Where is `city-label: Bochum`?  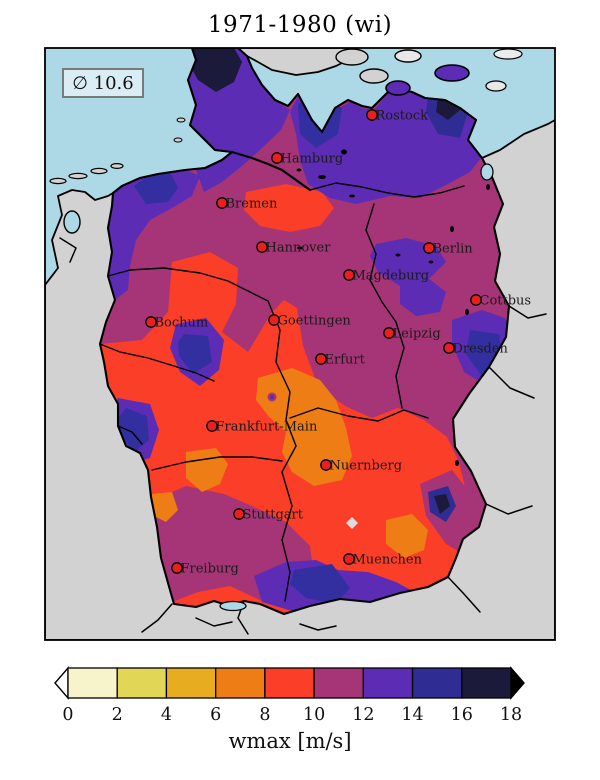 city-label: Bochum is located at coordinates (182, 323).